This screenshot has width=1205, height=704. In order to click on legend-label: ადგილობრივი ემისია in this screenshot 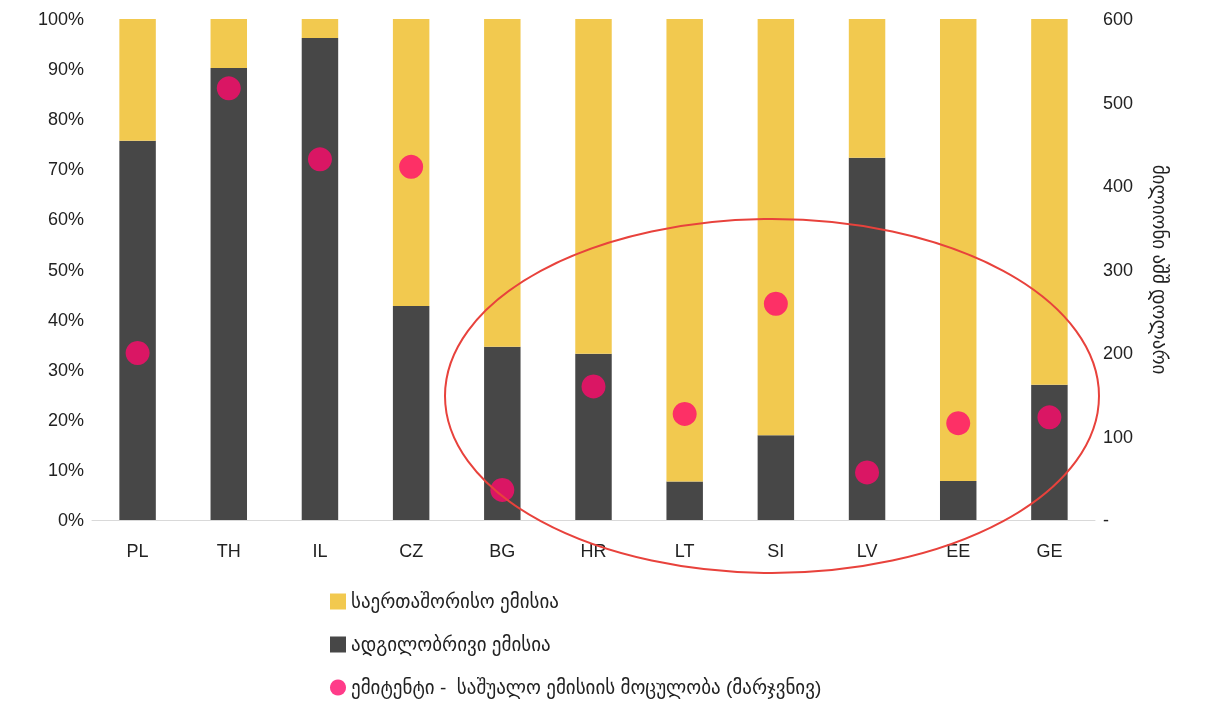, I will do `click(451, 645)`.